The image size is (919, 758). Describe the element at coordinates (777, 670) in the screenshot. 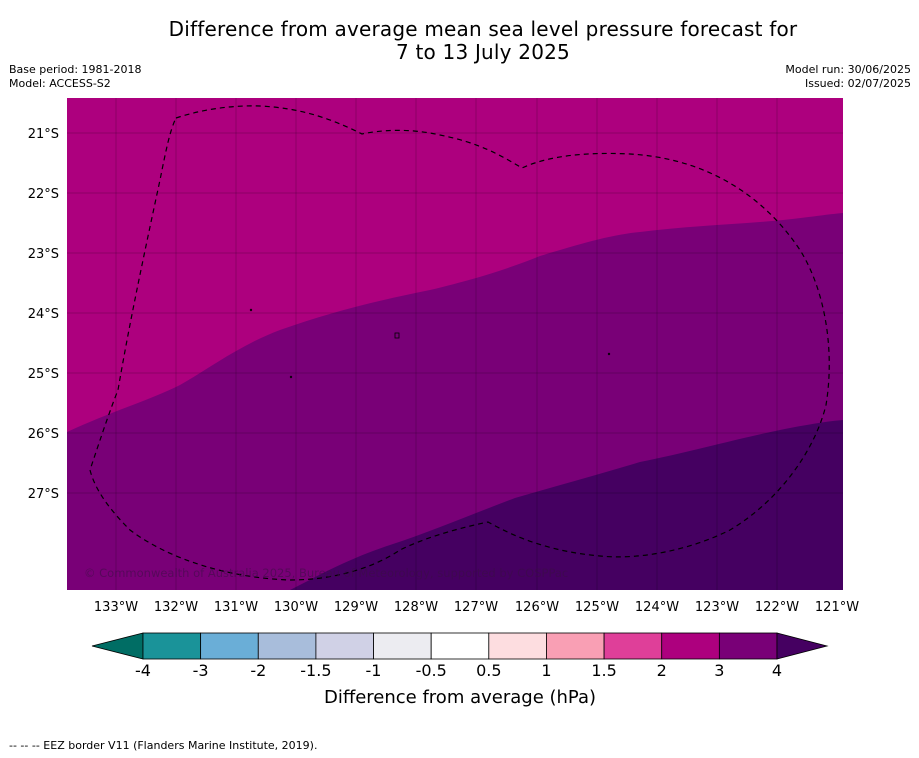

I see `colorbar-tick: 4` at that location.